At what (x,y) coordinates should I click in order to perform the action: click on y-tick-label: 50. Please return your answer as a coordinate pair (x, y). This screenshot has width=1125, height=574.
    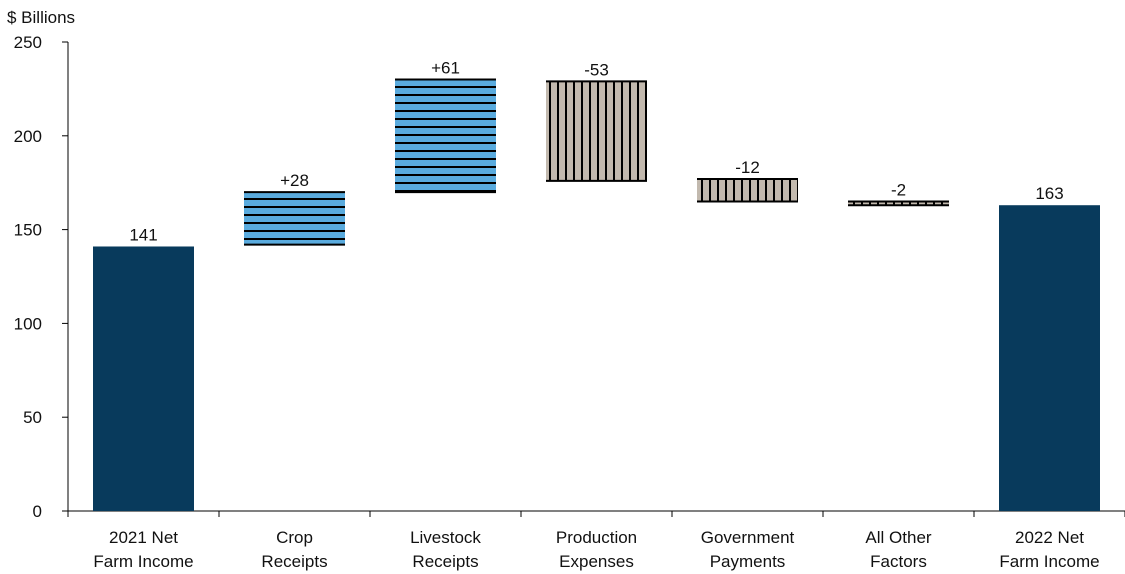
    Looking at the image, I should click on (32, 417).